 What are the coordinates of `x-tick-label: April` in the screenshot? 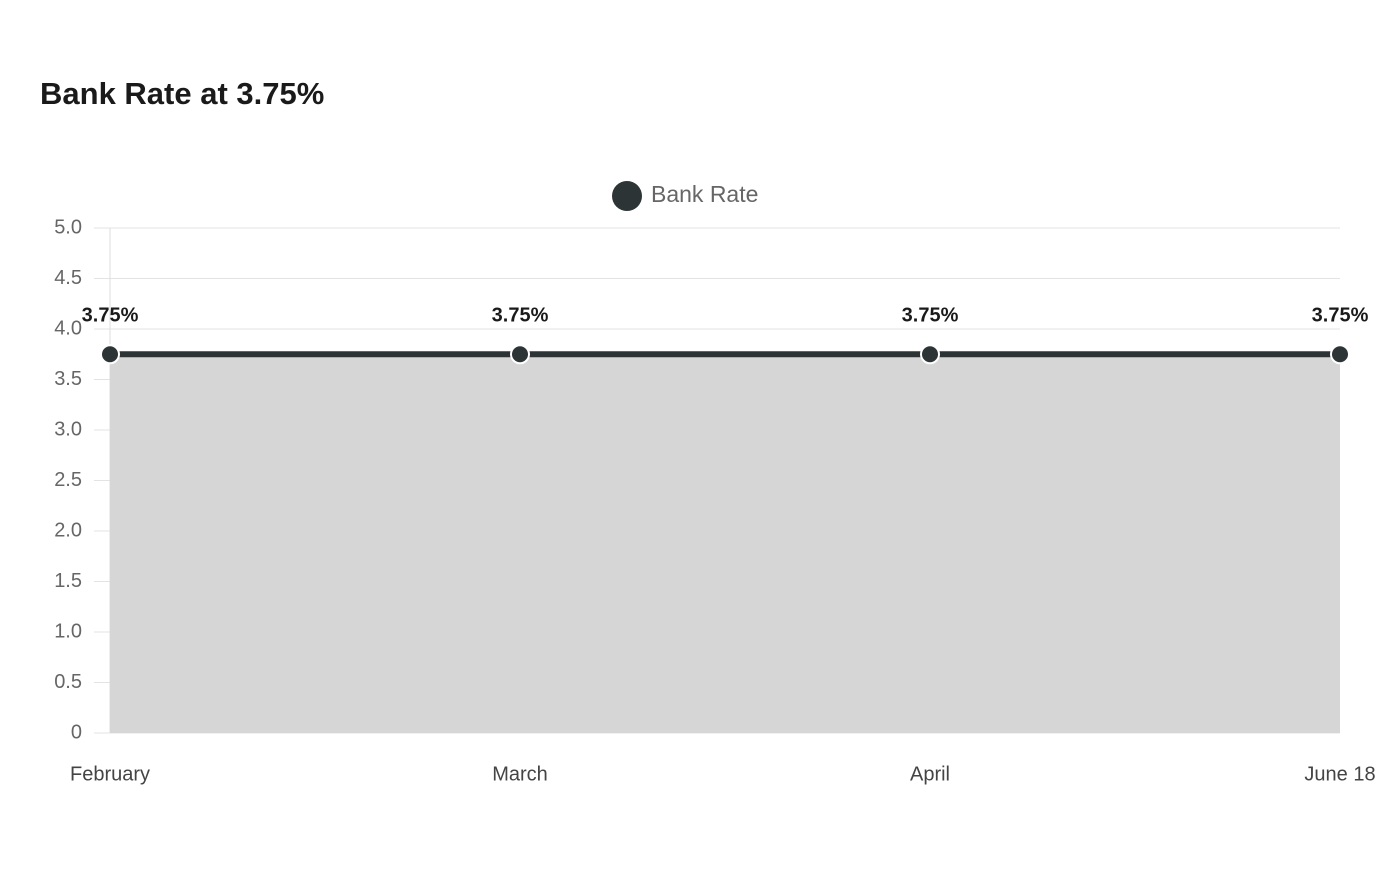 It's located at (930, 774).